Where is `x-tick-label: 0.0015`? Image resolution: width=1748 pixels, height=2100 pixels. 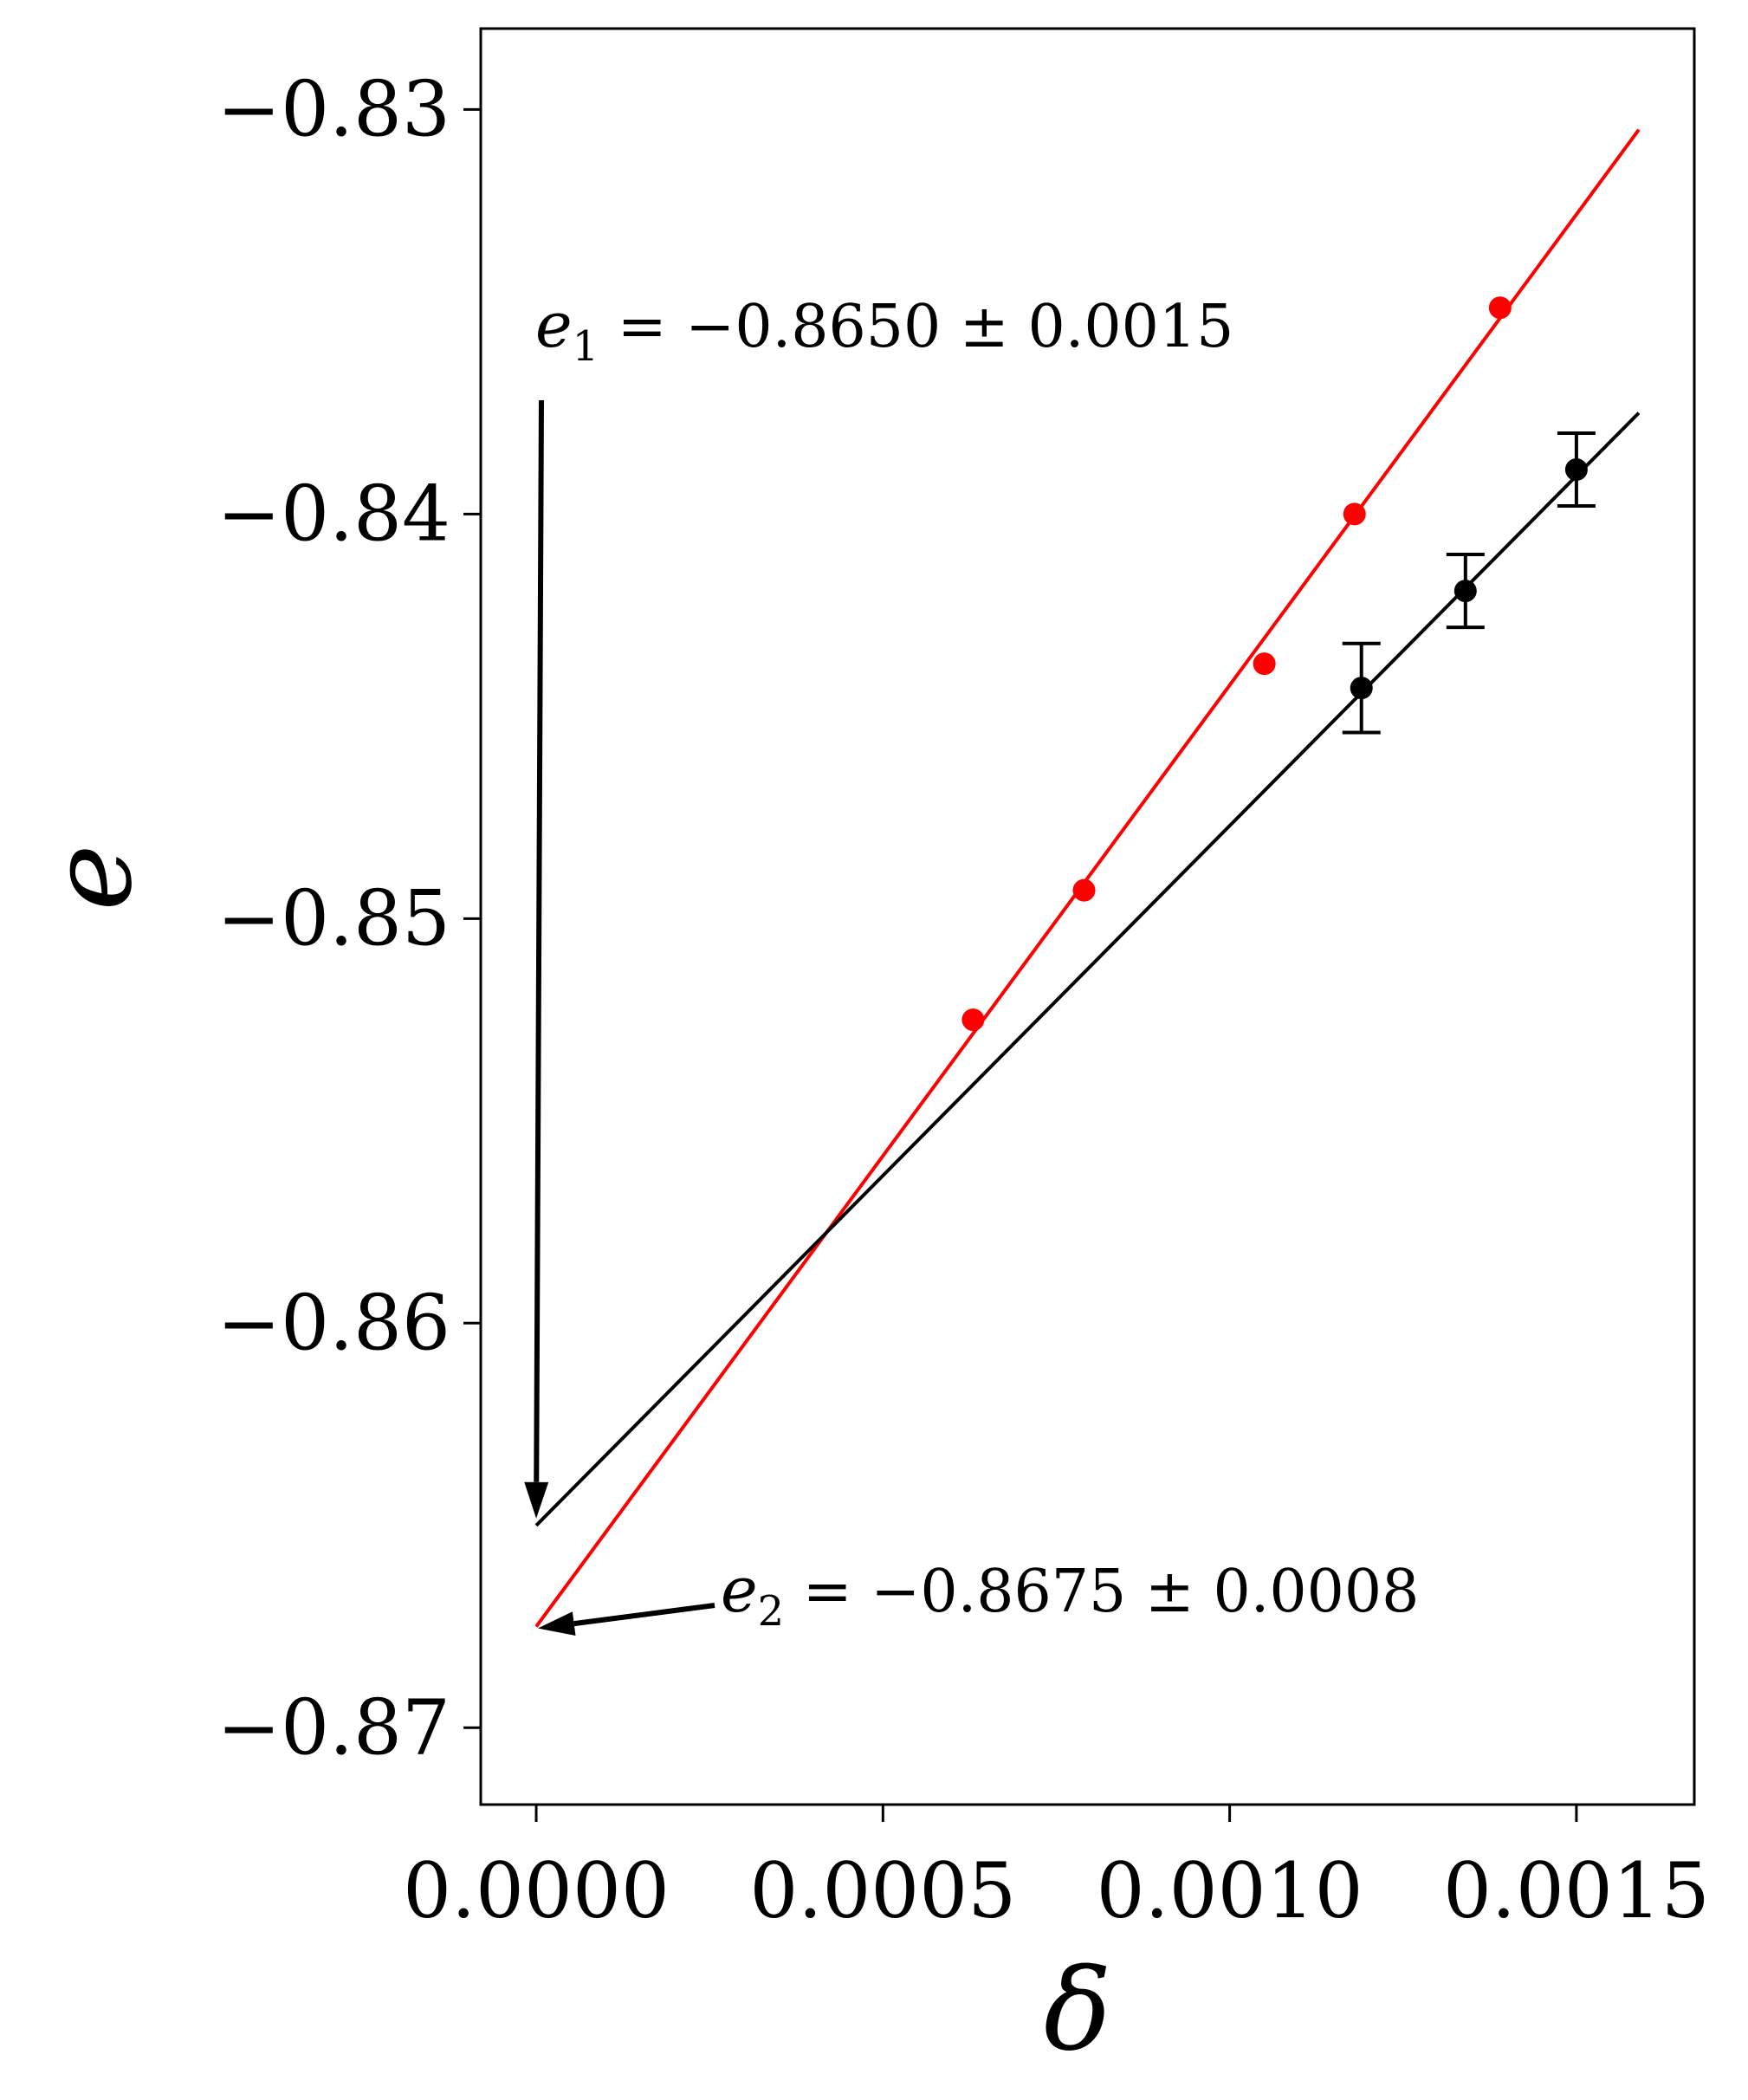
x-tick-label: 0.0015 is located at coordinates (1576, 1890).